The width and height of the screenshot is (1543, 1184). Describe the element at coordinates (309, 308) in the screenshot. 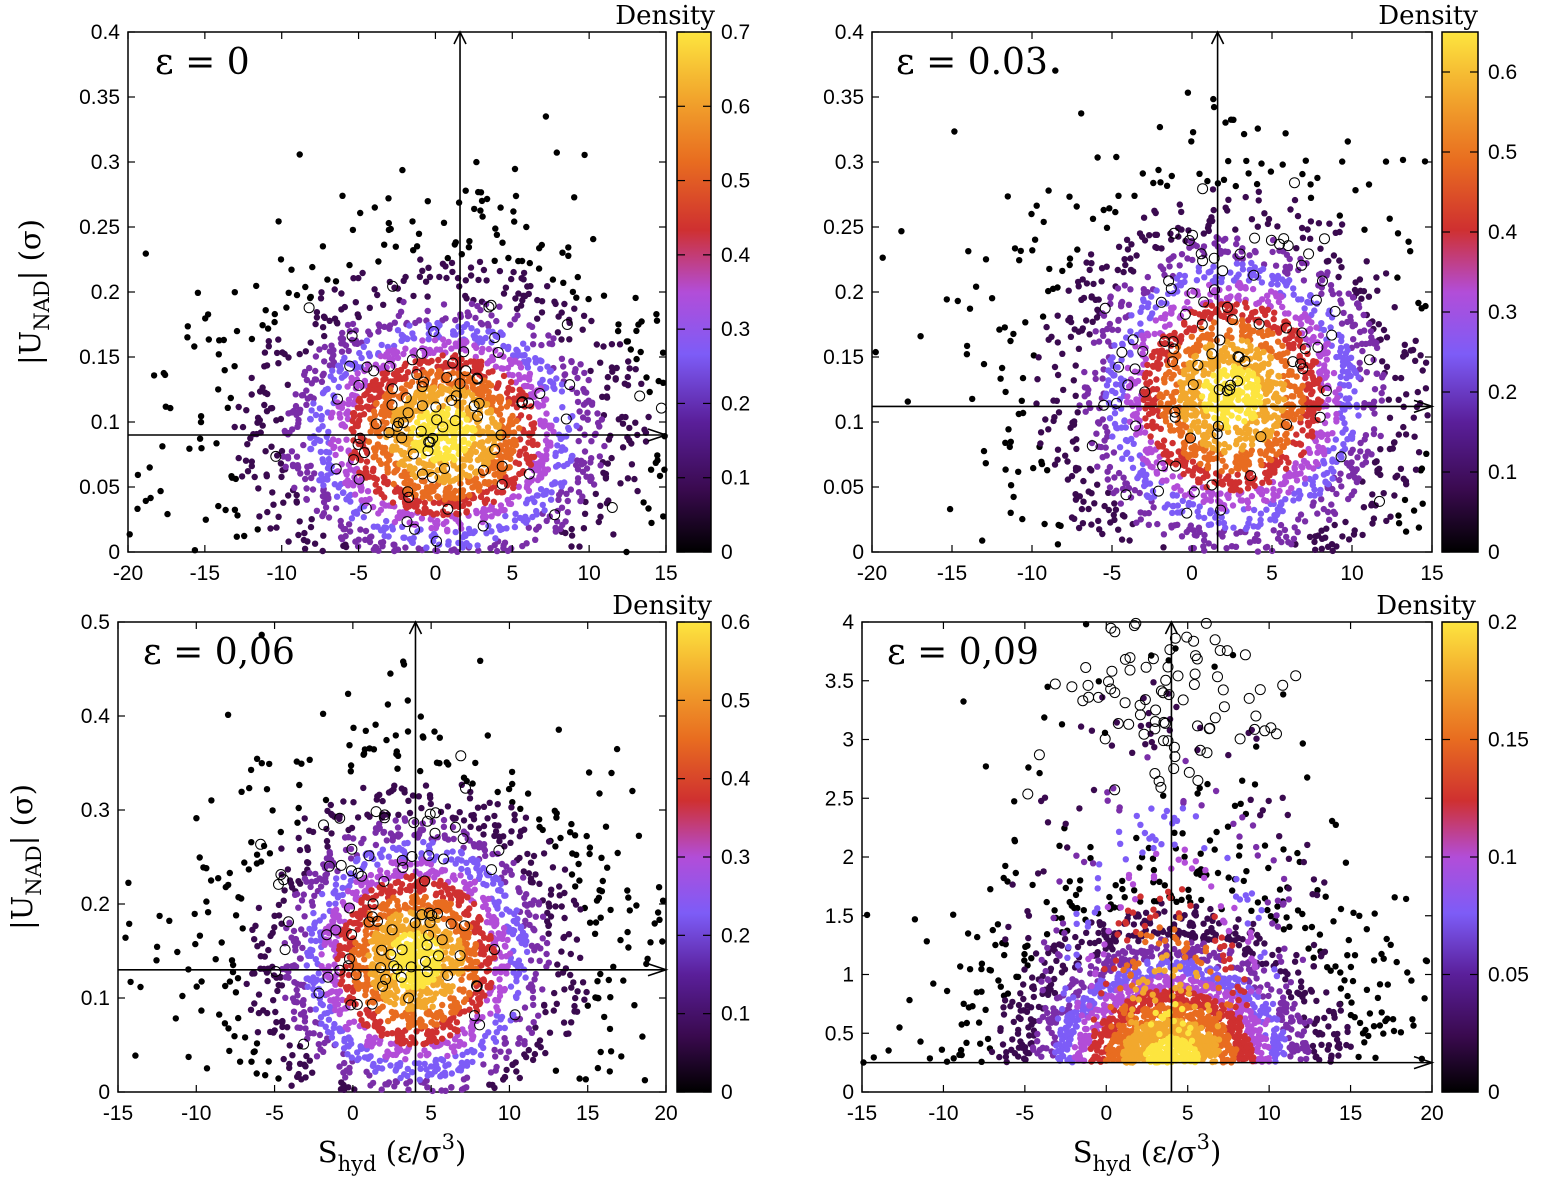

I see `highlight-point` at that location.